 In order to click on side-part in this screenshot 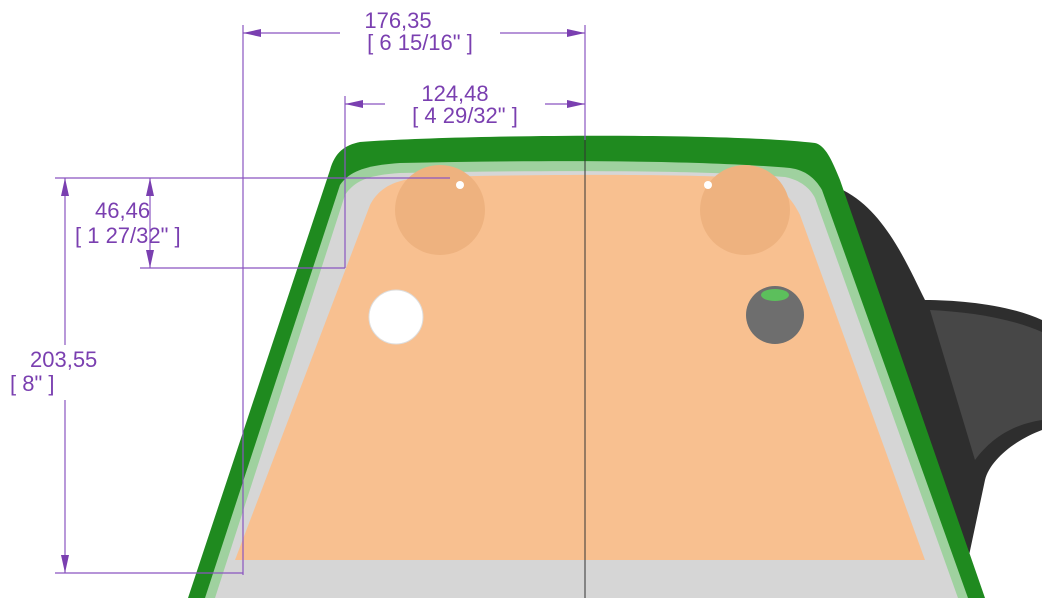, I will do `click(936, 391)`.